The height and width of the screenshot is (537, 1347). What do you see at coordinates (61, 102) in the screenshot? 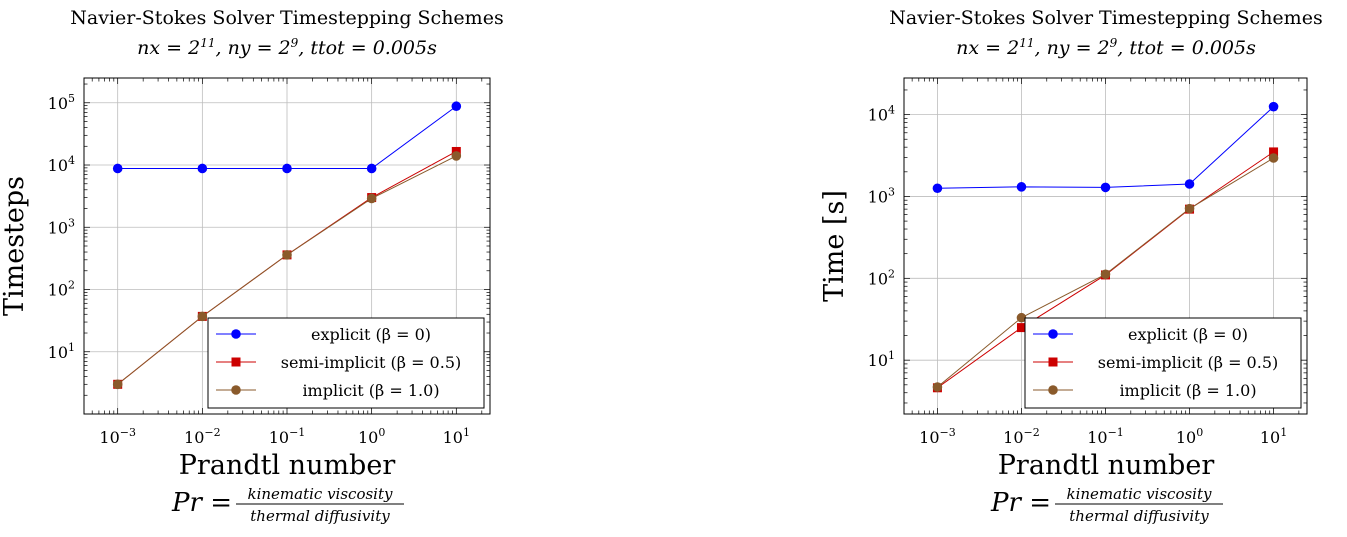
I see `y-tick-label: 10⁵` at bounding box center [61, 102].